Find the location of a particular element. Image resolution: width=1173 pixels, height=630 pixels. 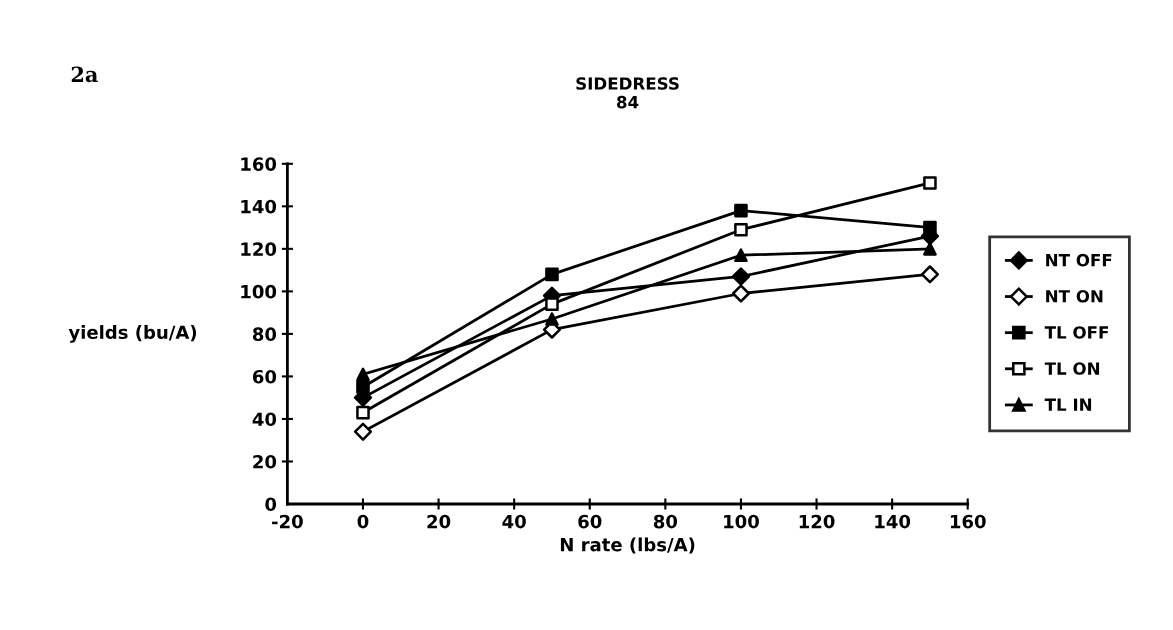

x-tick-label: 100 is located at coordinates (741, 521).